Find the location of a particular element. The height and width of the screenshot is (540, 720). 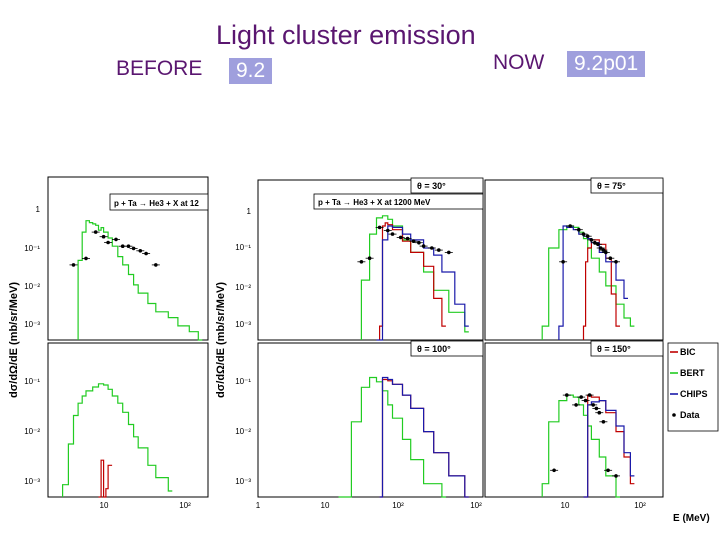

legend-label-bert: BERT is located at coordinates (692, 373).